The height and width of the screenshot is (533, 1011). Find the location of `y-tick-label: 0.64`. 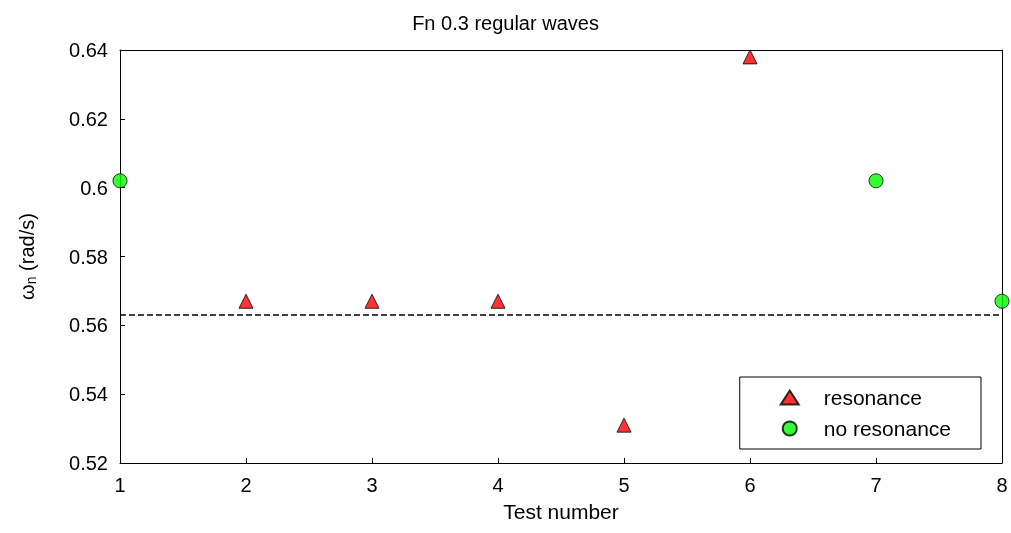

y-tick-label: 0.64 is located at coordinates (88, 50).